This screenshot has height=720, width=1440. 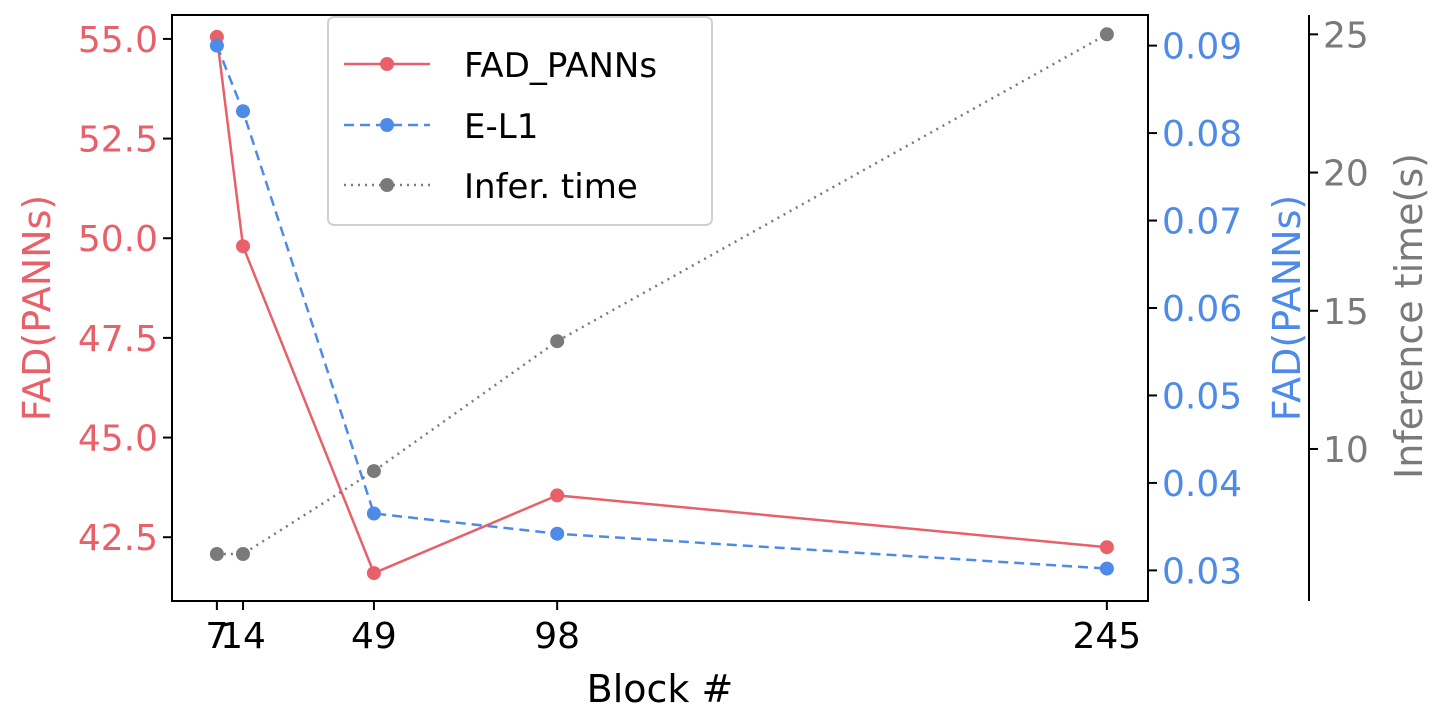 What do you see at coordinates (118, 140) in the screenshot?
I see `left-y-tick-label: 52.5` at bounding box center [118, 140].